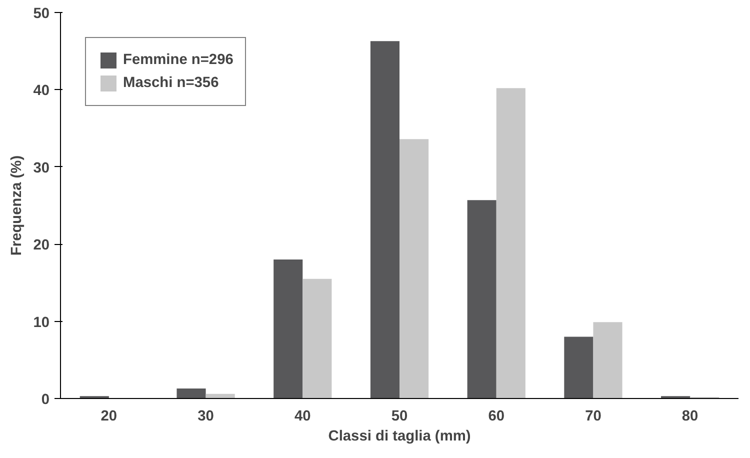  I want to click on y-tick-label: 30, so click(41, 168).